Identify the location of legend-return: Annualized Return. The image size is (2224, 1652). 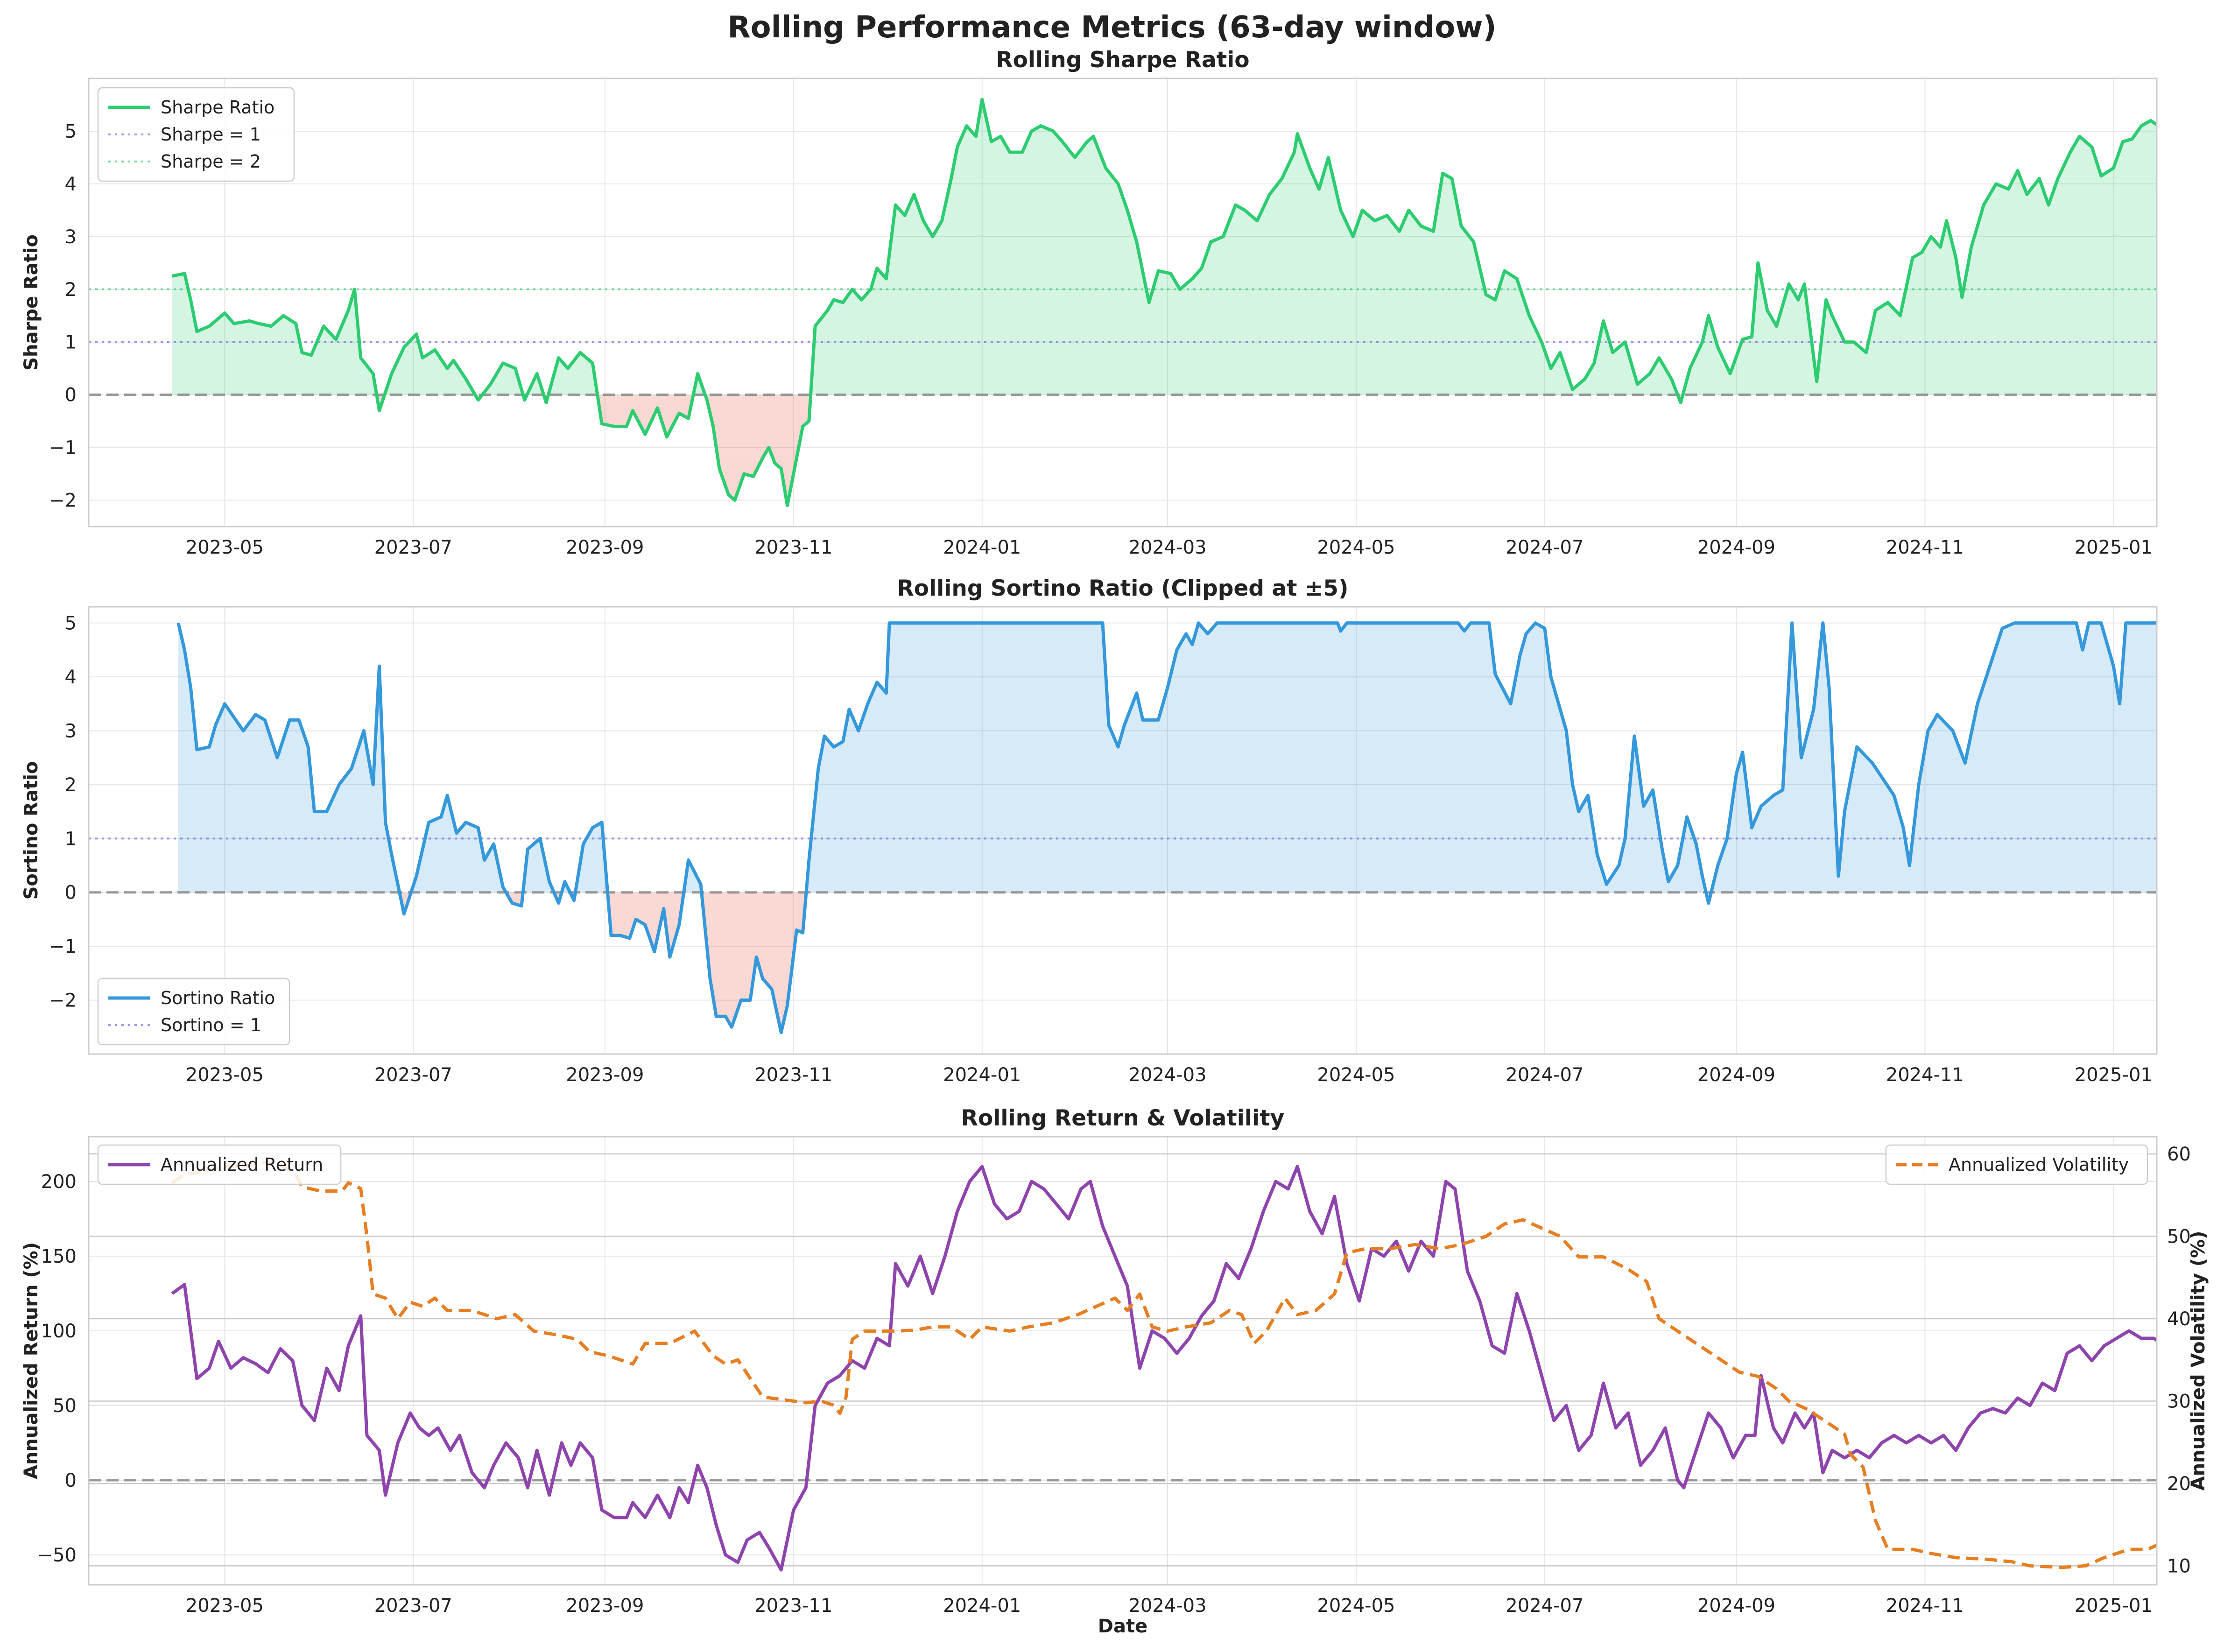
(219, 1164).